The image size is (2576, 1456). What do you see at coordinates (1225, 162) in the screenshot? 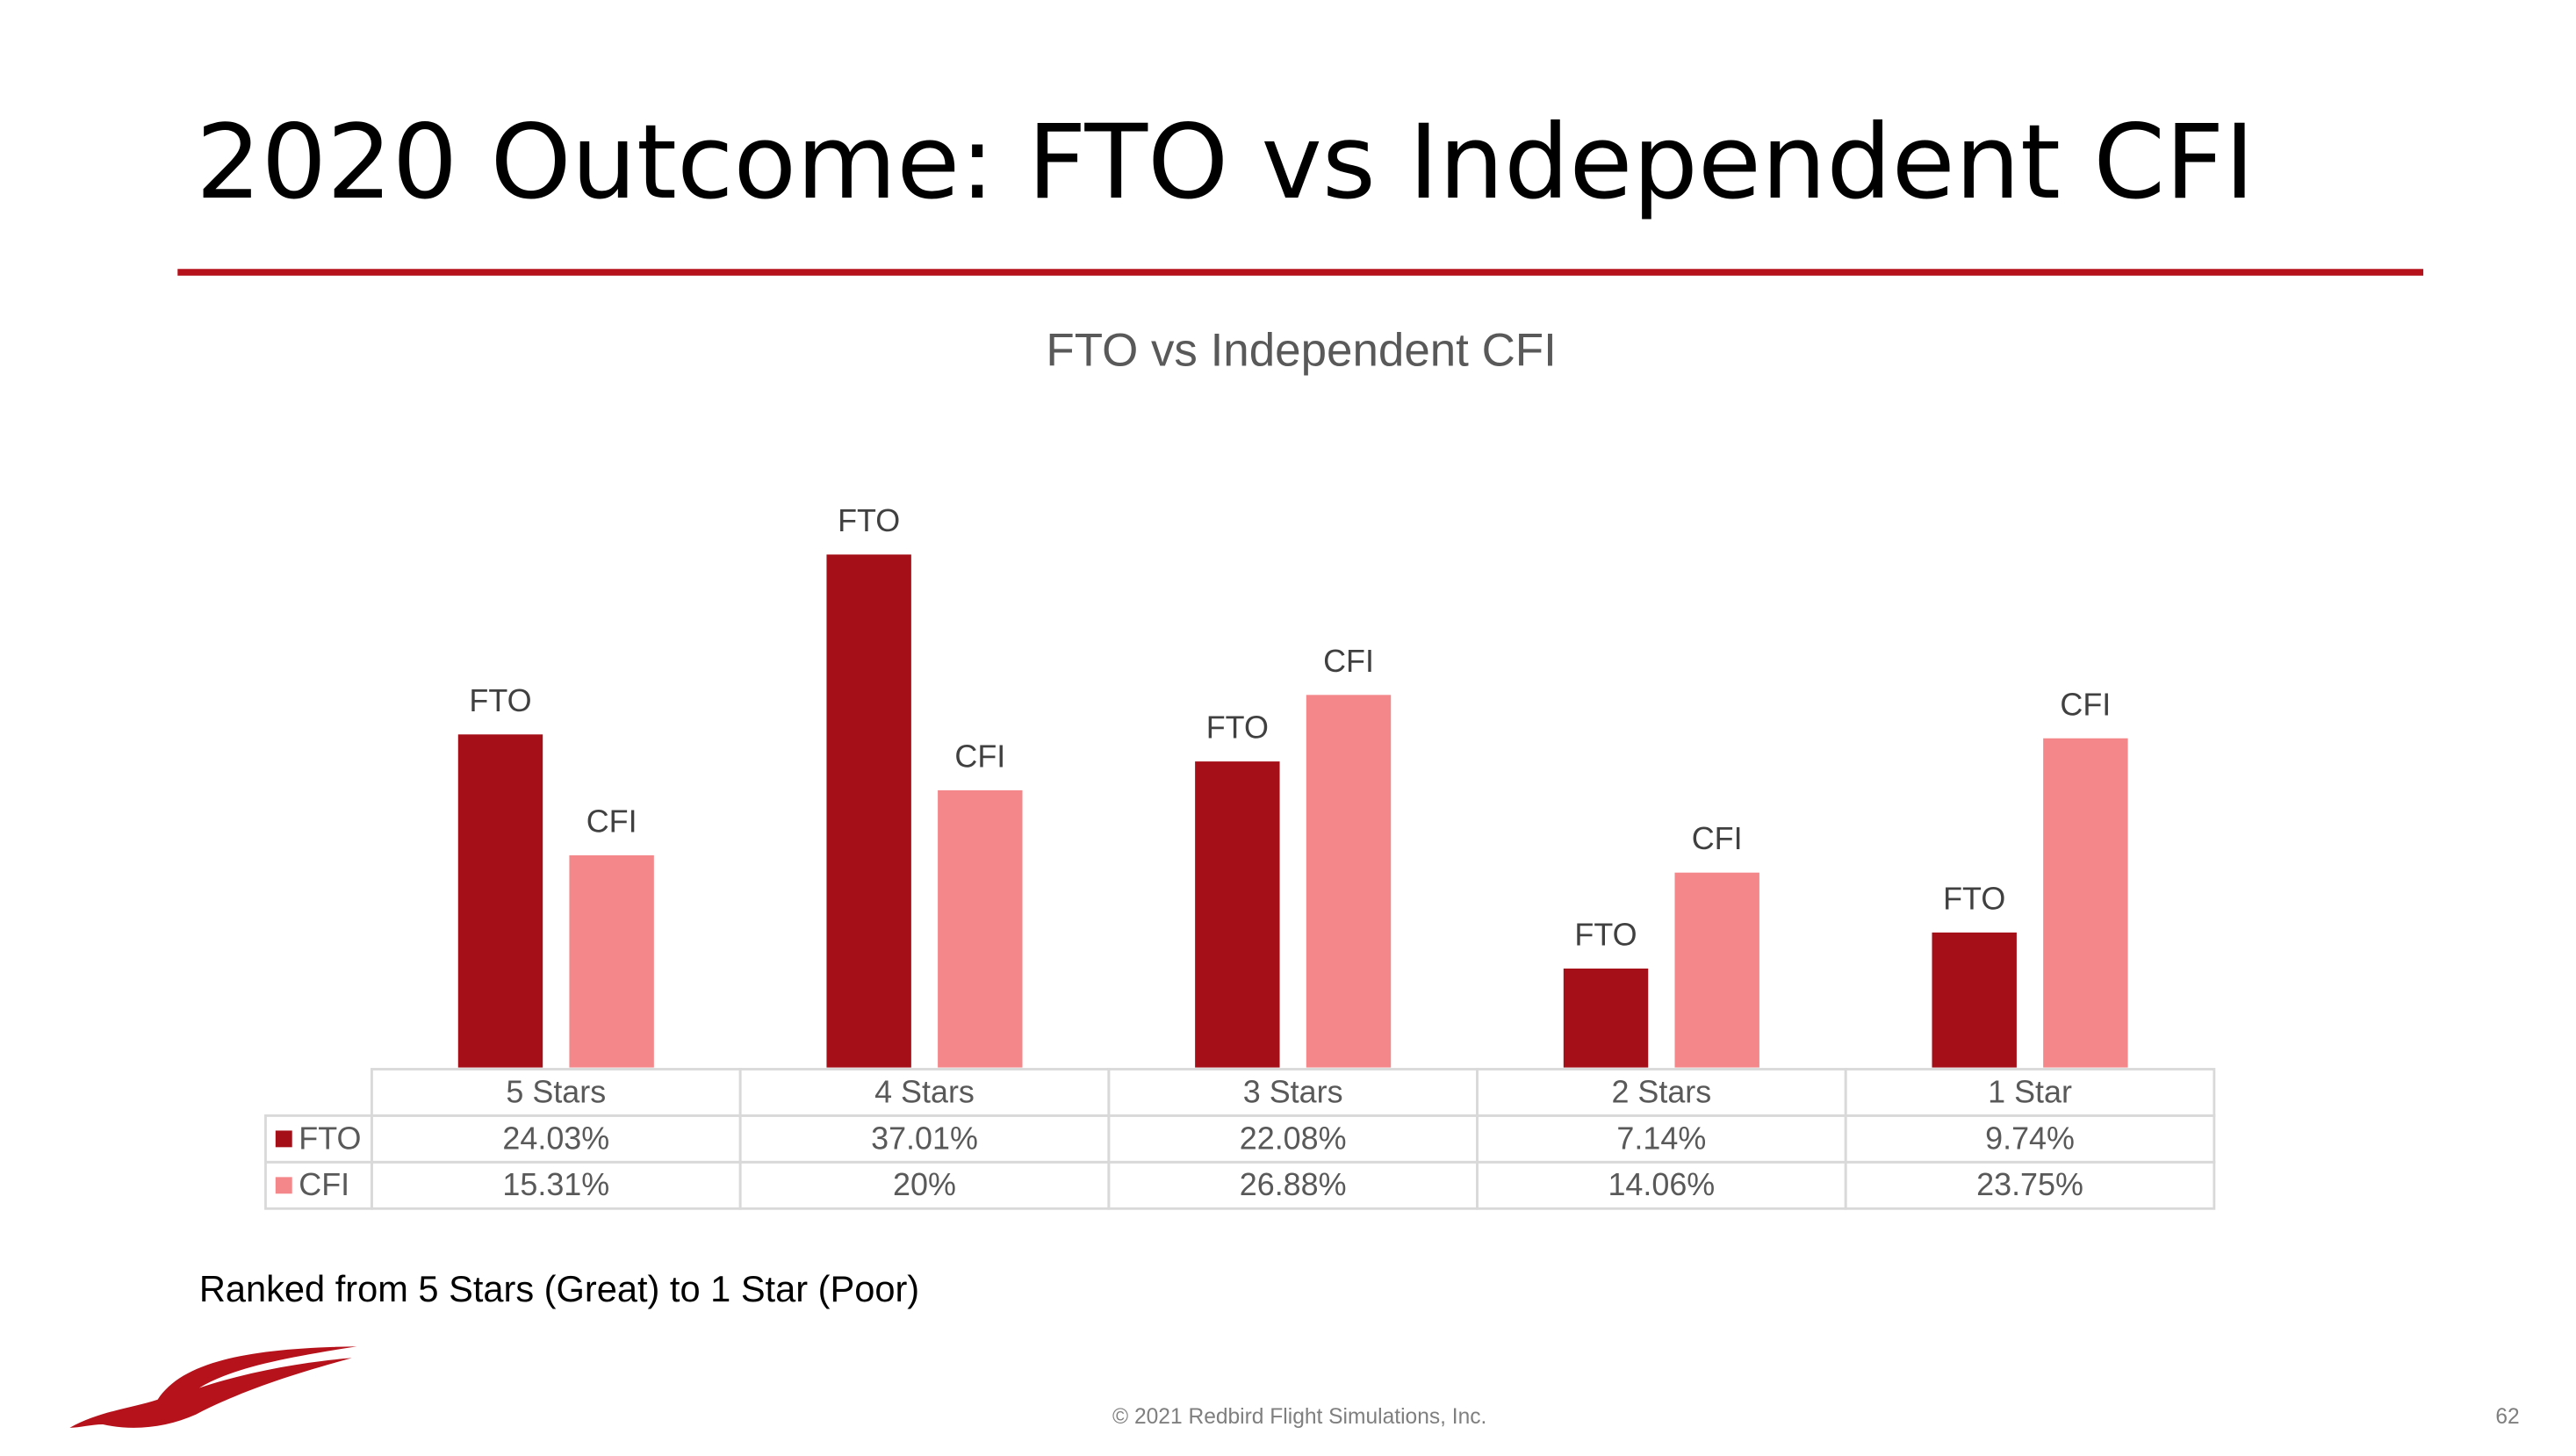
I see `slide-title: 2020 Outcome: FTO vs Independent CFI` at bounding box center [1225, 162].